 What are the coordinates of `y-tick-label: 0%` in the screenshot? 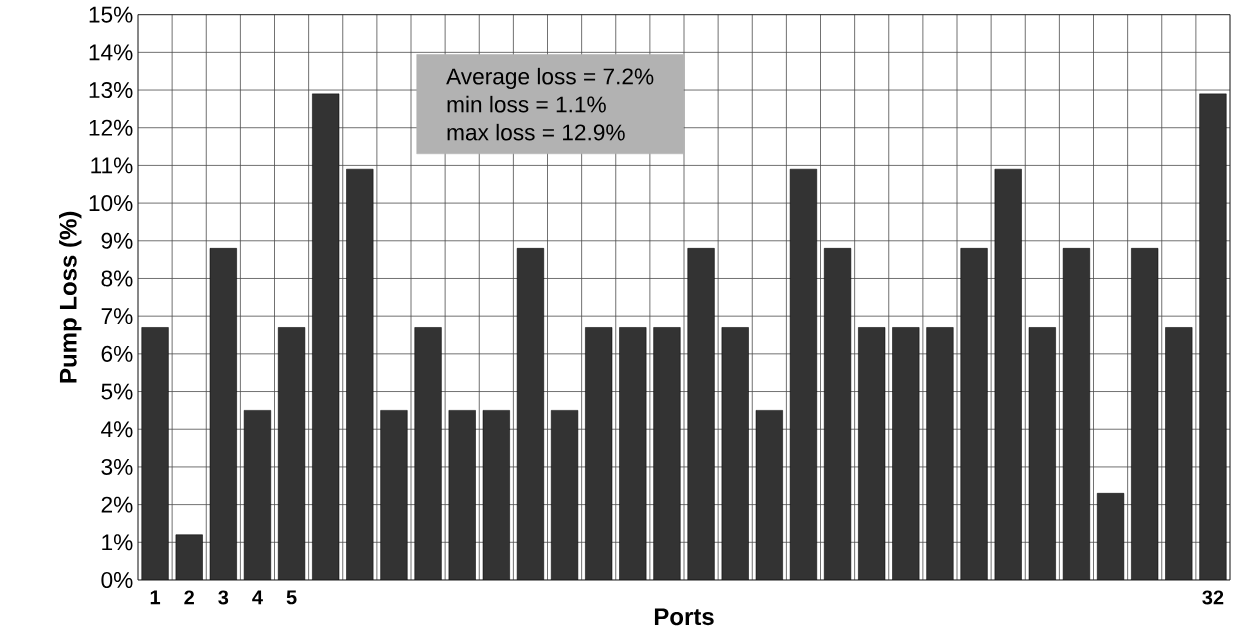 It's located at (117, 580).